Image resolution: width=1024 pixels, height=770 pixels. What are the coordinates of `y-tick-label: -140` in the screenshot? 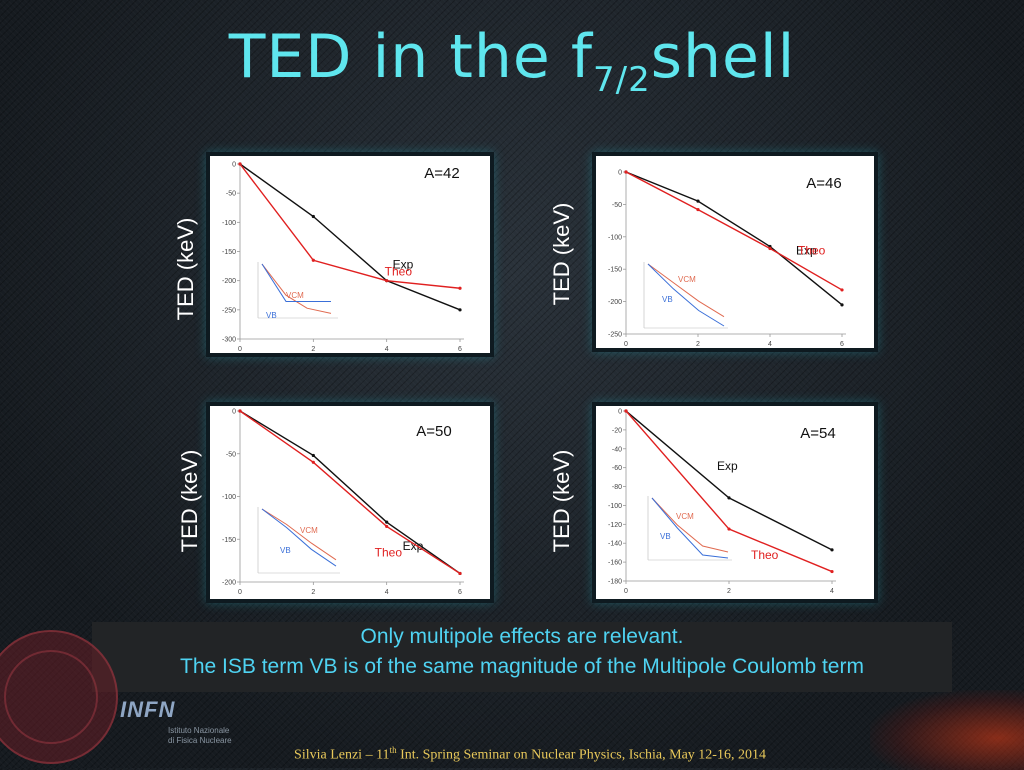 It's located at (615, 544).